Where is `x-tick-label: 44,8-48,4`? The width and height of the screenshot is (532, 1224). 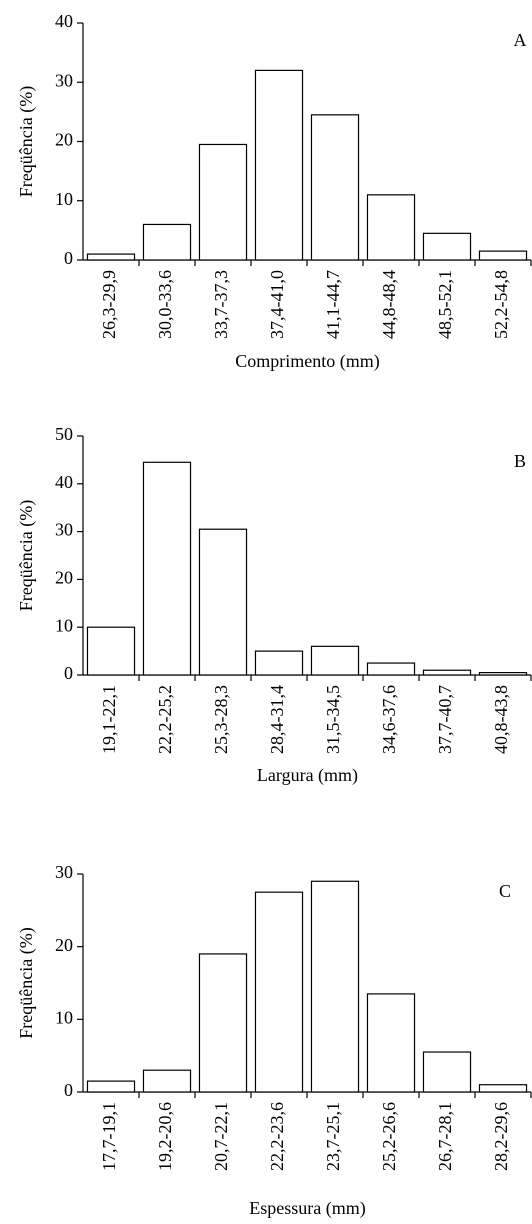
x-tick-label: 44,8-48,4 is located at coordinates (389, 304).